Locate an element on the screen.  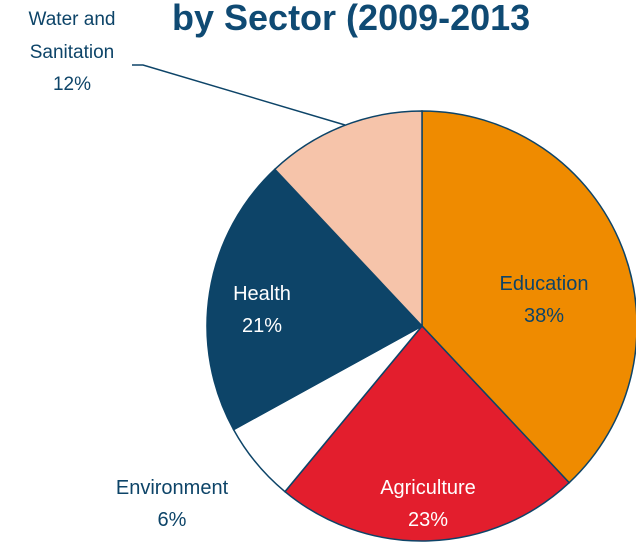
label-health-value: 21% is located at coordinates (262, 326).